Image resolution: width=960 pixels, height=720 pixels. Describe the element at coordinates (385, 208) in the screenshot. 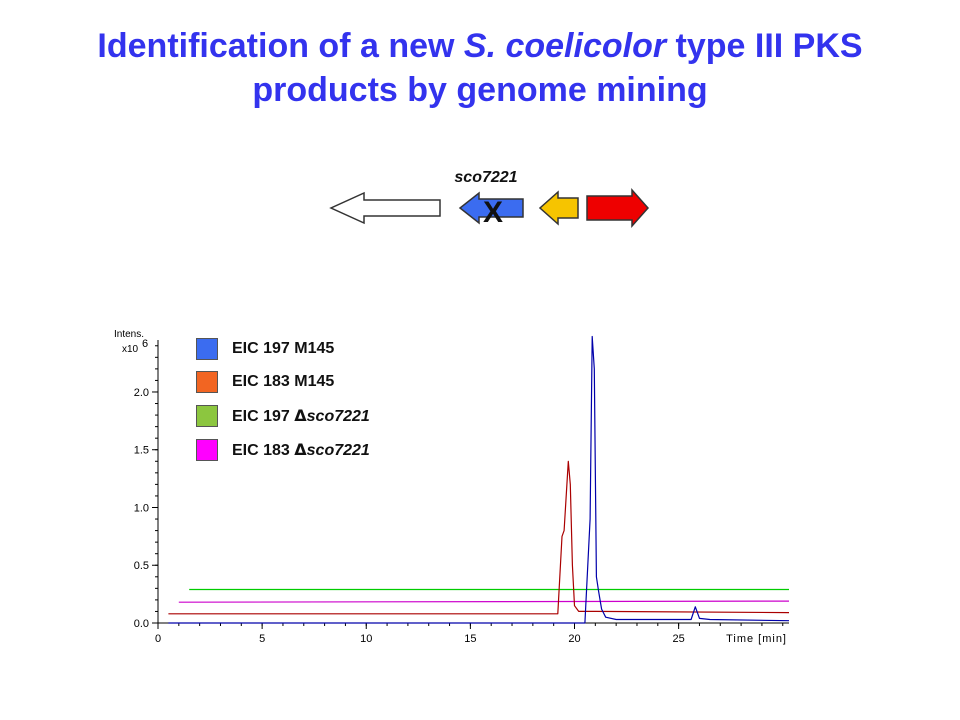

I see `gene-arrow-white` at that location.